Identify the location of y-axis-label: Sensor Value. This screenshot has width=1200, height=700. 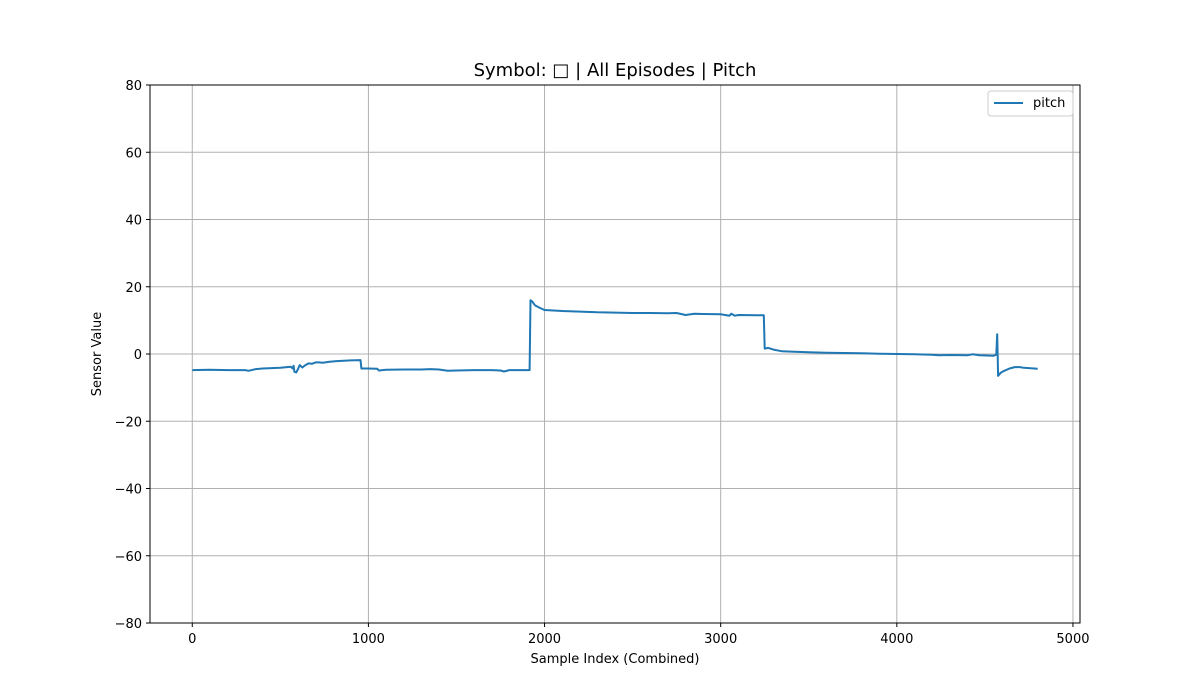
(97, 354).